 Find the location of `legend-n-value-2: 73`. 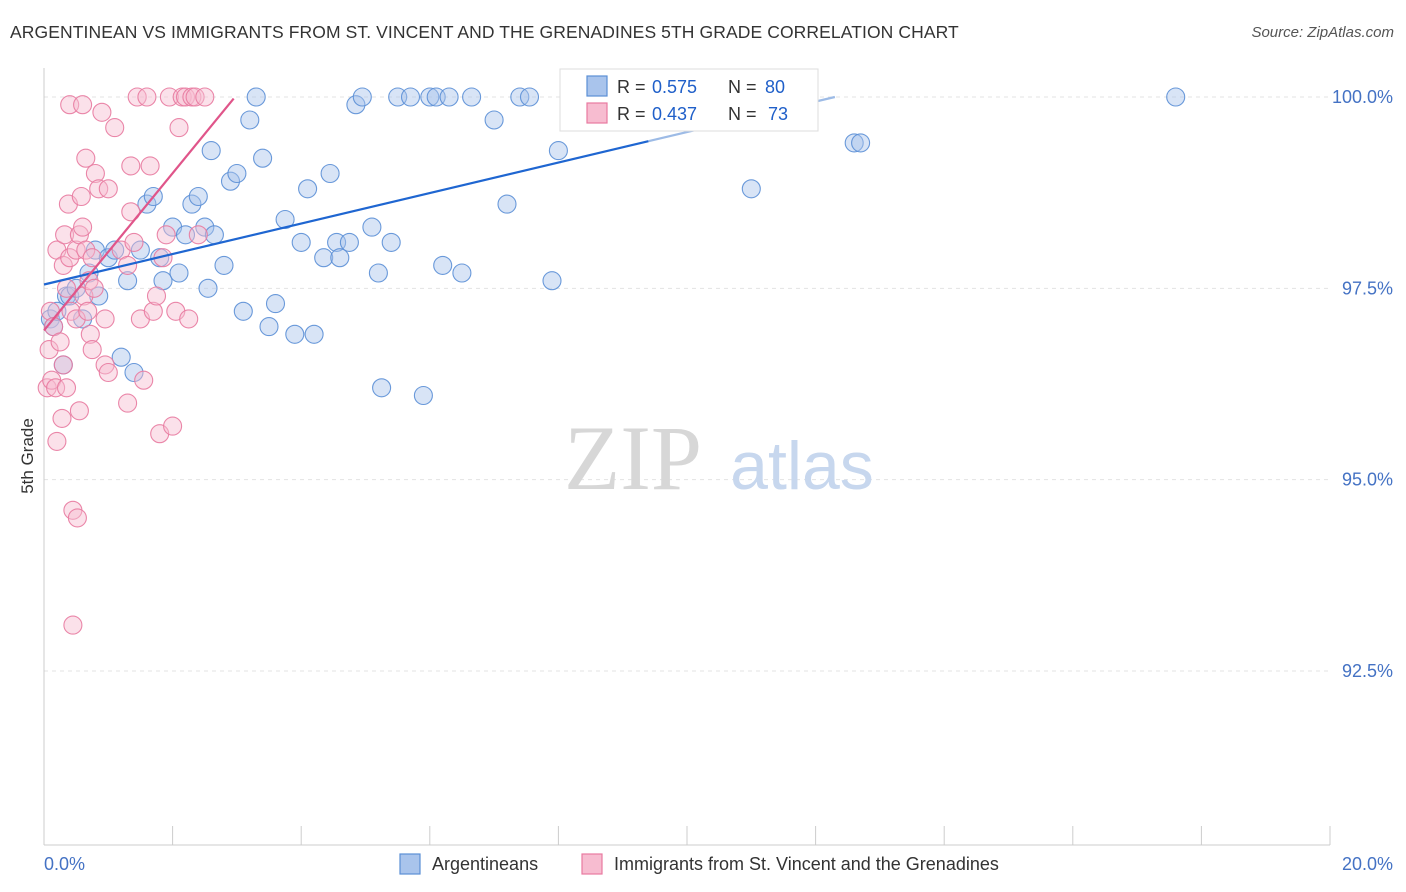

legend-n-value-2: 73 is located at coordinates (778, 114).